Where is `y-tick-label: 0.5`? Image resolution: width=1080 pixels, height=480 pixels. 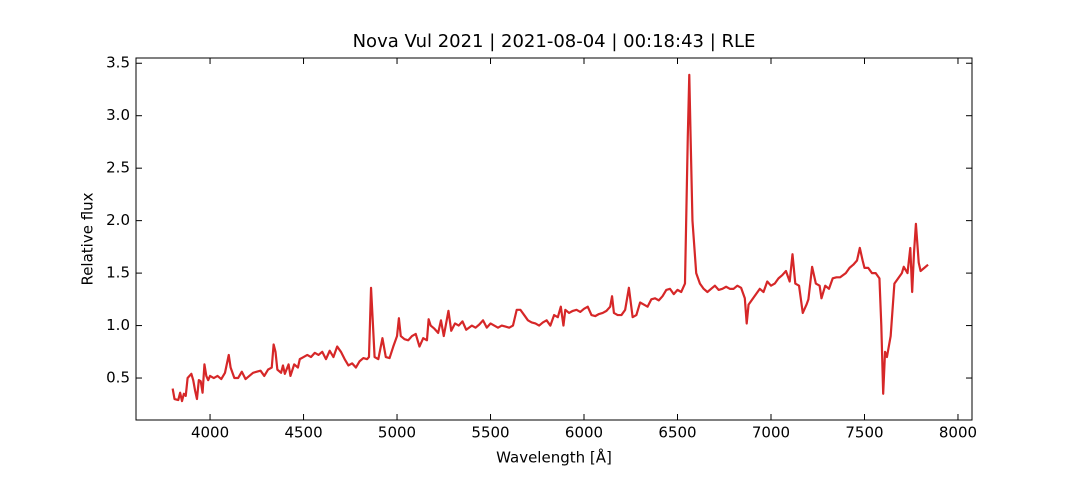 y-tick-label: 0.5 is located at coordinates (118, 378).